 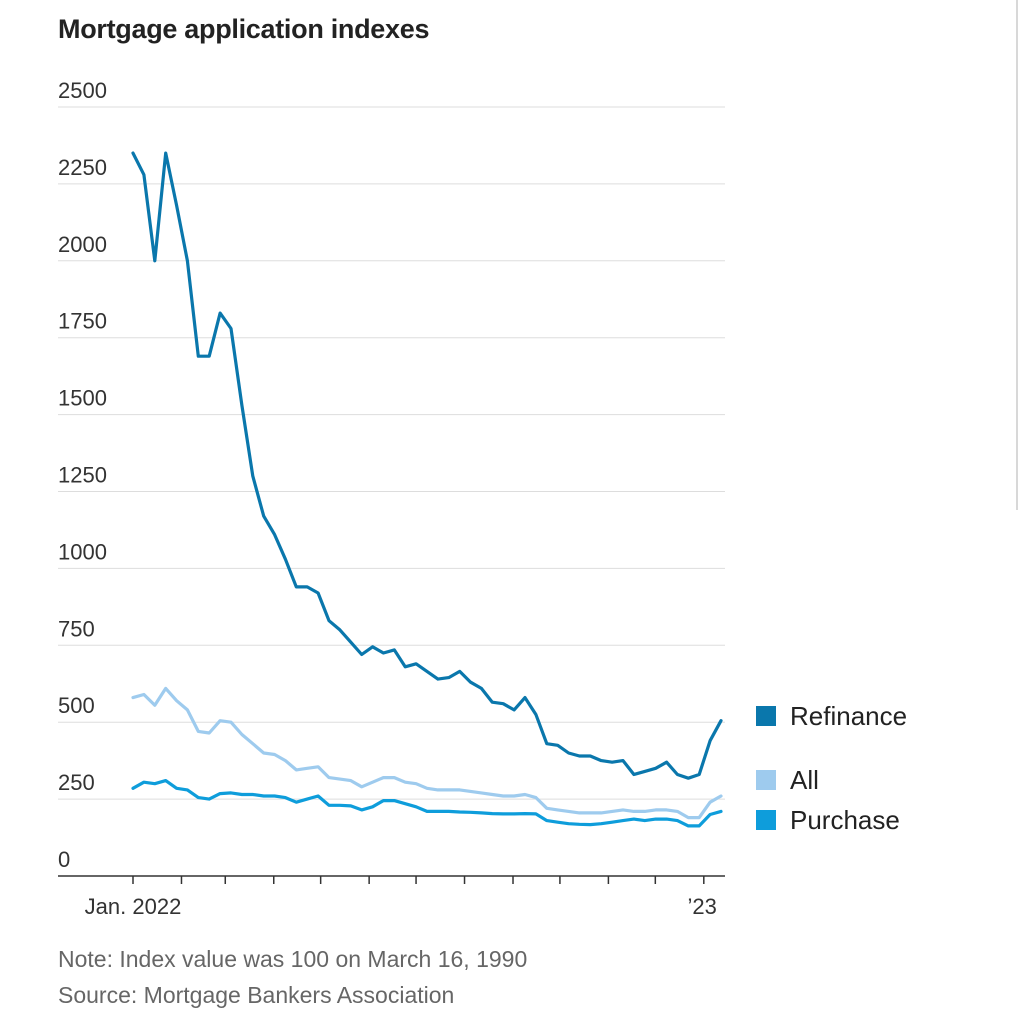 What do you see at coordinates (831, 768) in the screenshot?
I see `legend: Refinance All Purchase` at bounding box center [831, 768].